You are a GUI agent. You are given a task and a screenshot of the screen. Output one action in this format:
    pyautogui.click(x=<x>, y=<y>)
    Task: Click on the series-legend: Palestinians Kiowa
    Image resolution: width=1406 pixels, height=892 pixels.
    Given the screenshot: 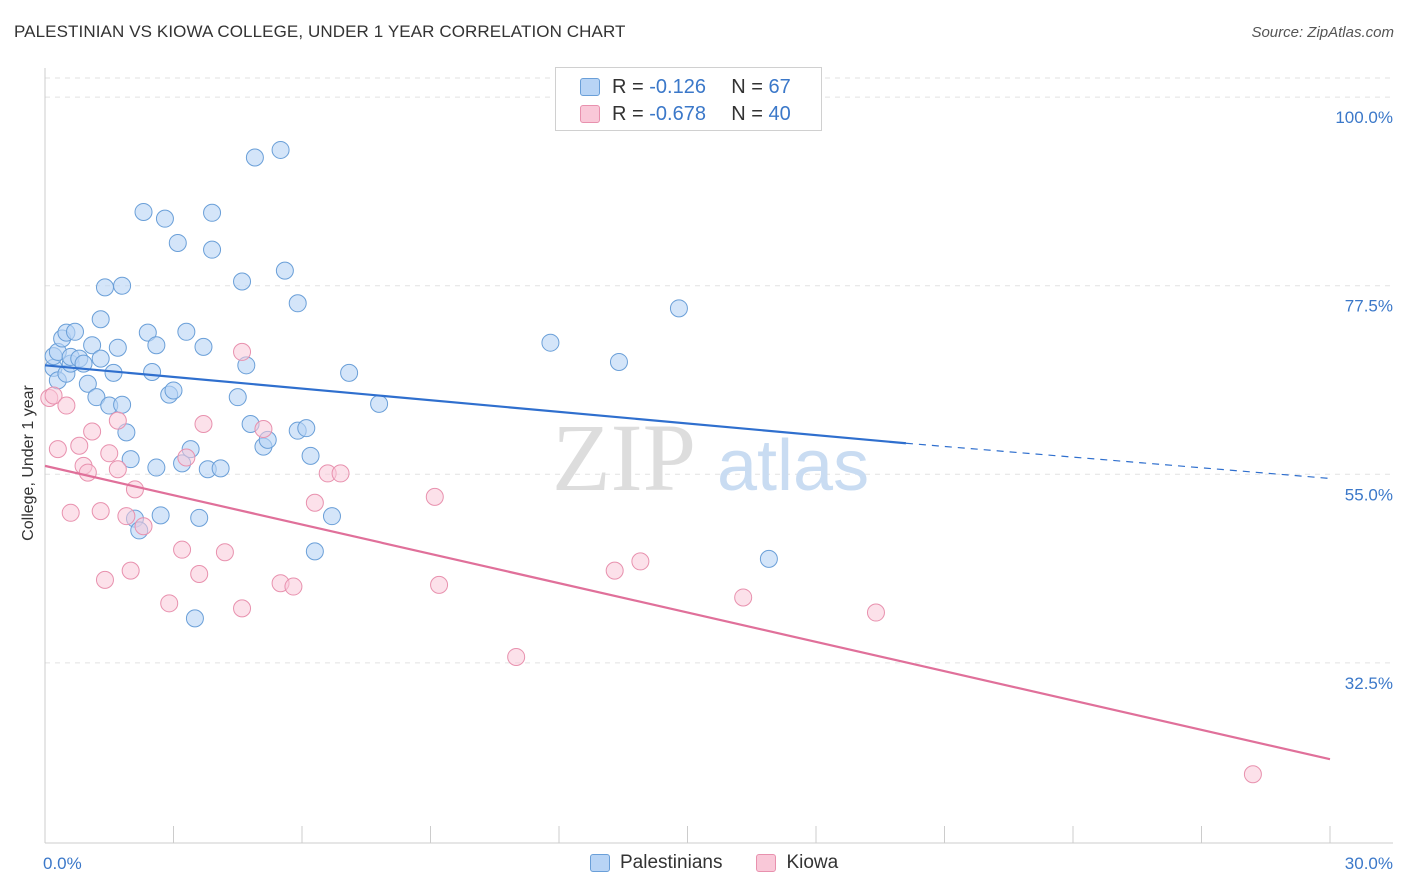 What is the action you would take?
    pyautogui.click(x=731, y=863)
    